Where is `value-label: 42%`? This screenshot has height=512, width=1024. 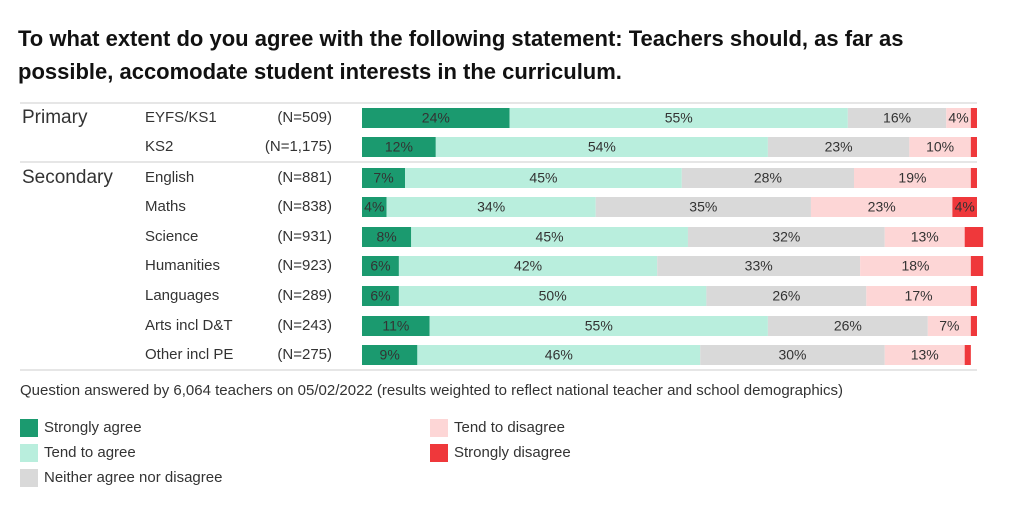 value-label: 42% is located at coordinates (528, 266).